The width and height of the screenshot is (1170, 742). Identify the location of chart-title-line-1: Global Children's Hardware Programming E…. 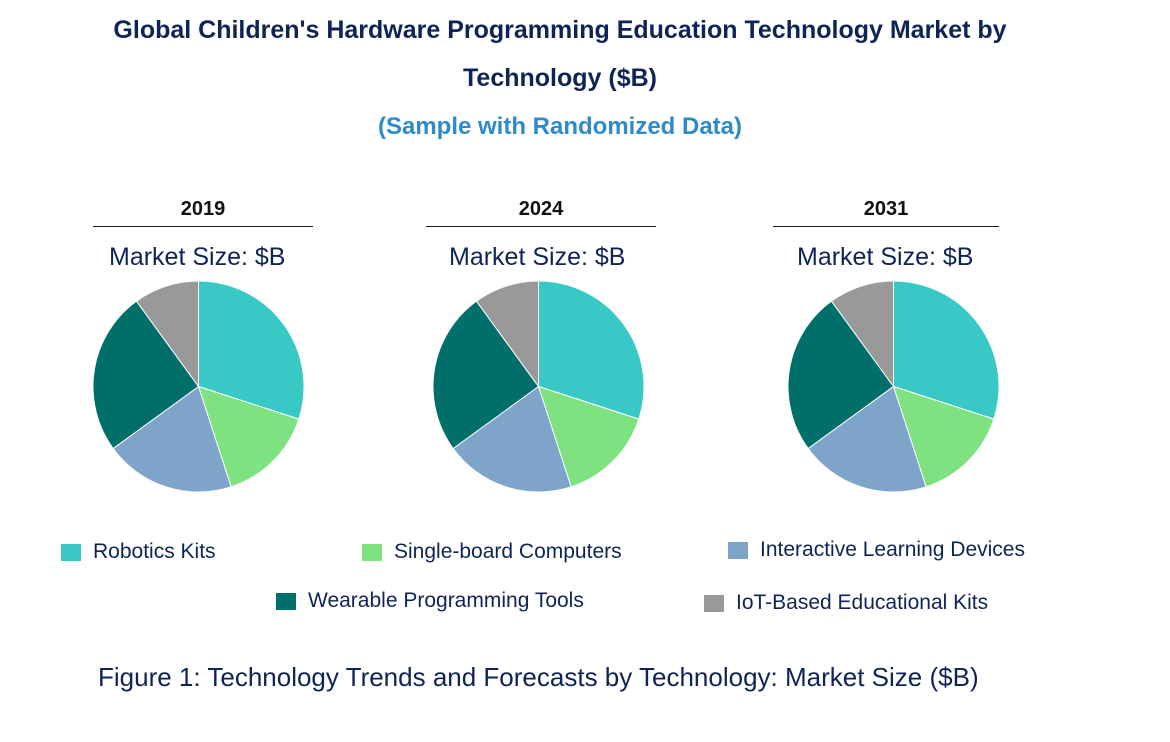
(560, 30).